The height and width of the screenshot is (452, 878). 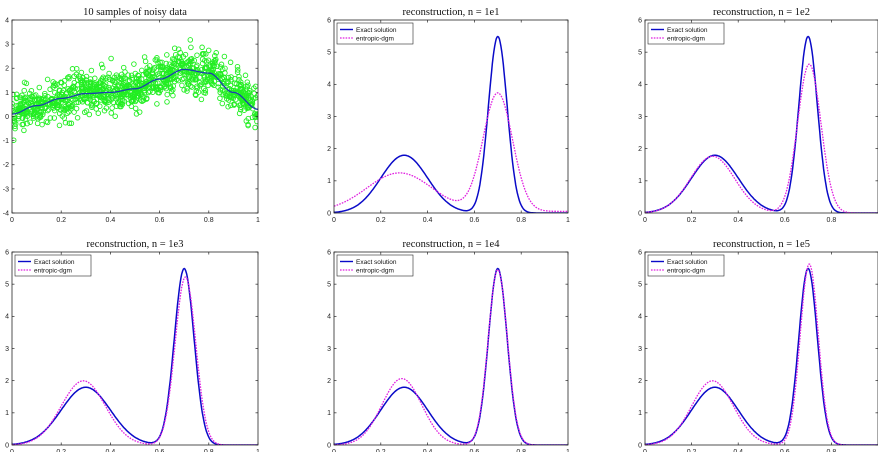 I want to click on x-tick-label: 0.6, so click(x=475, y=450).